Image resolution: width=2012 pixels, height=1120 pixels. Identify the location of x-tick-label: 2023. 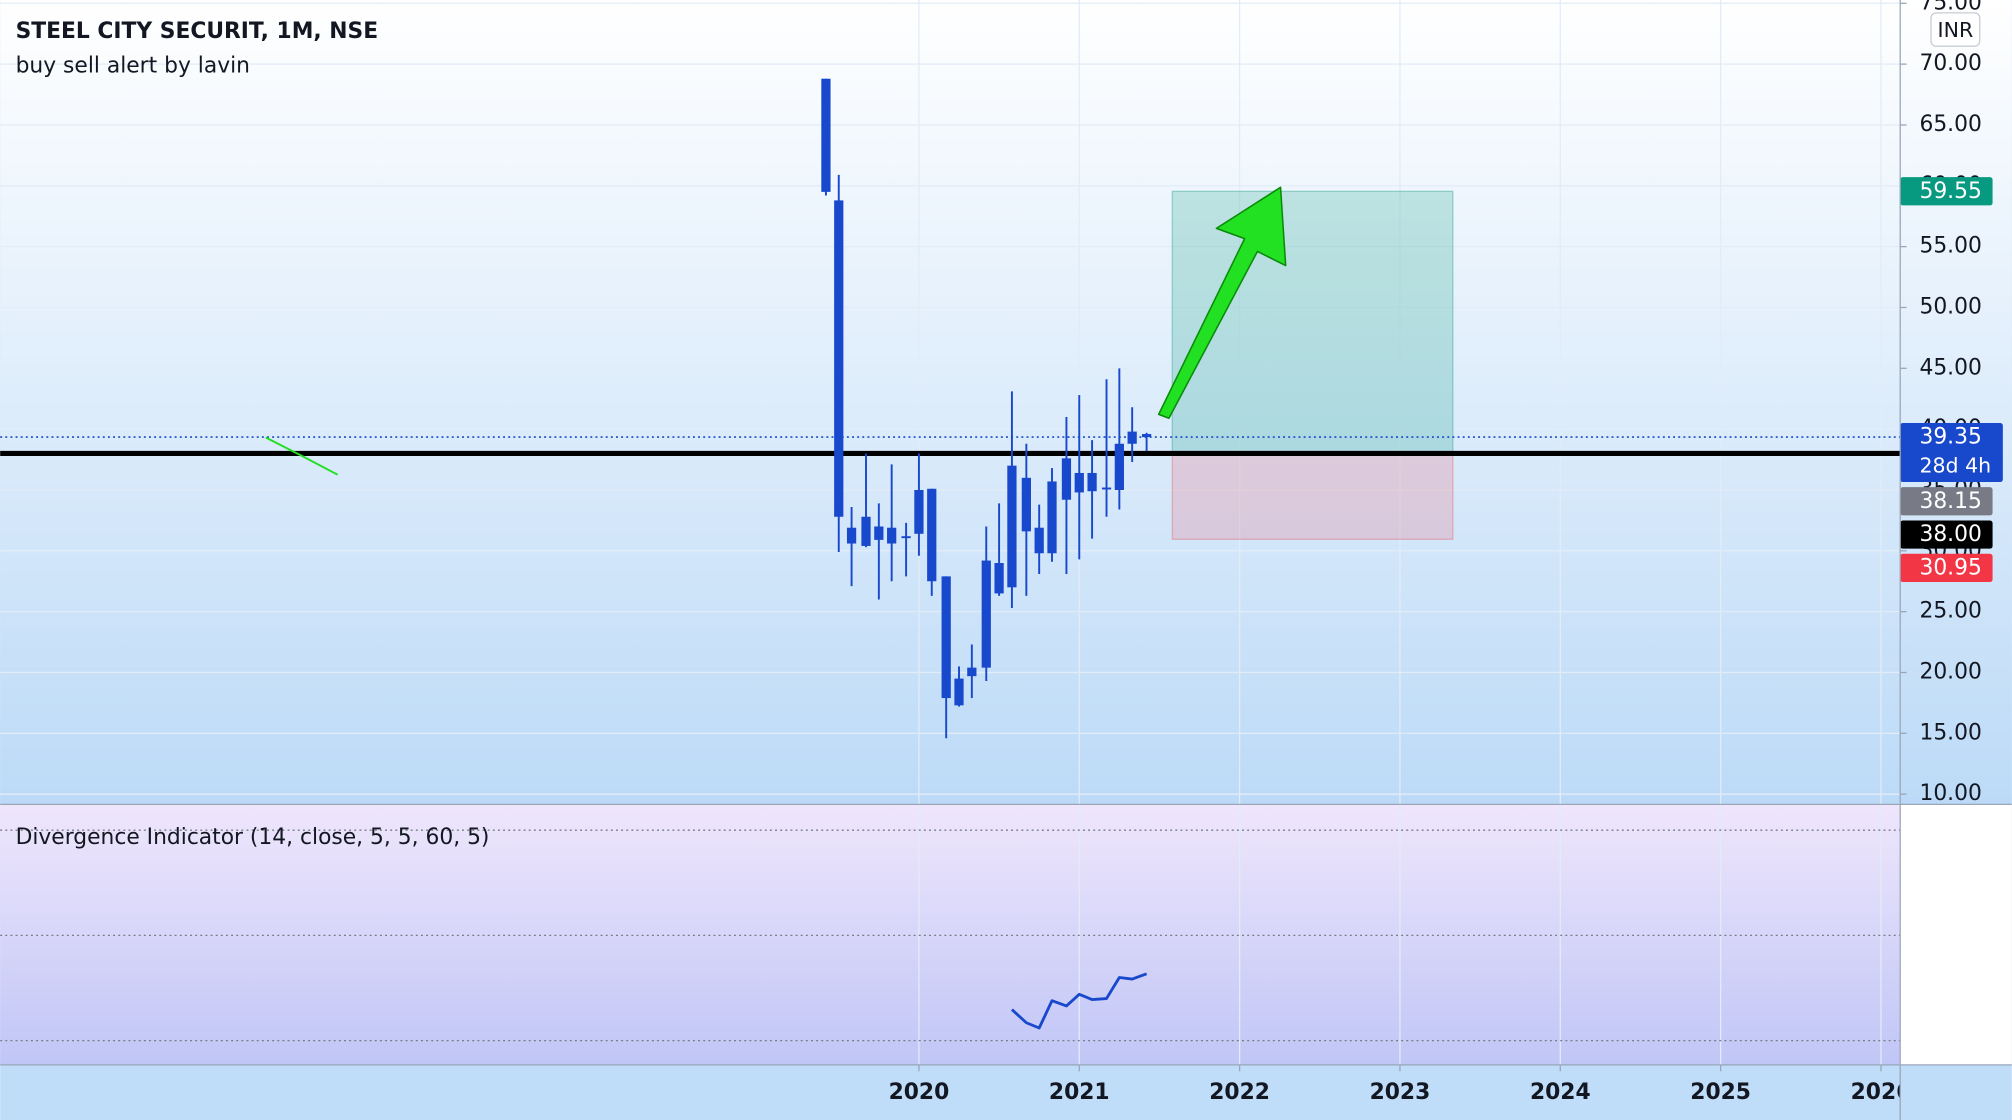
(1400, 1092).